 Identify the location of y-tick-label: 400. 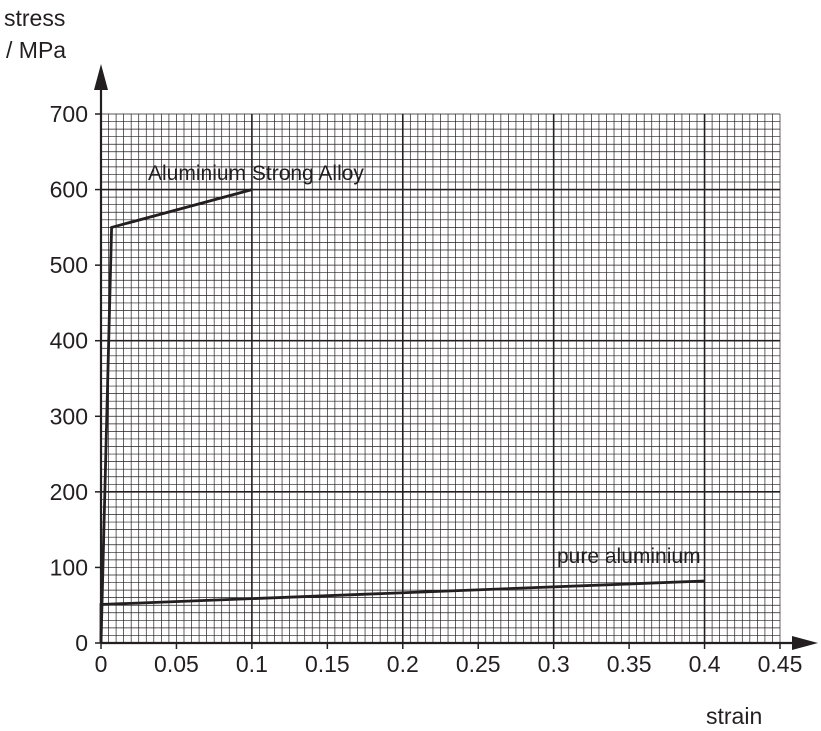
(69, 341).